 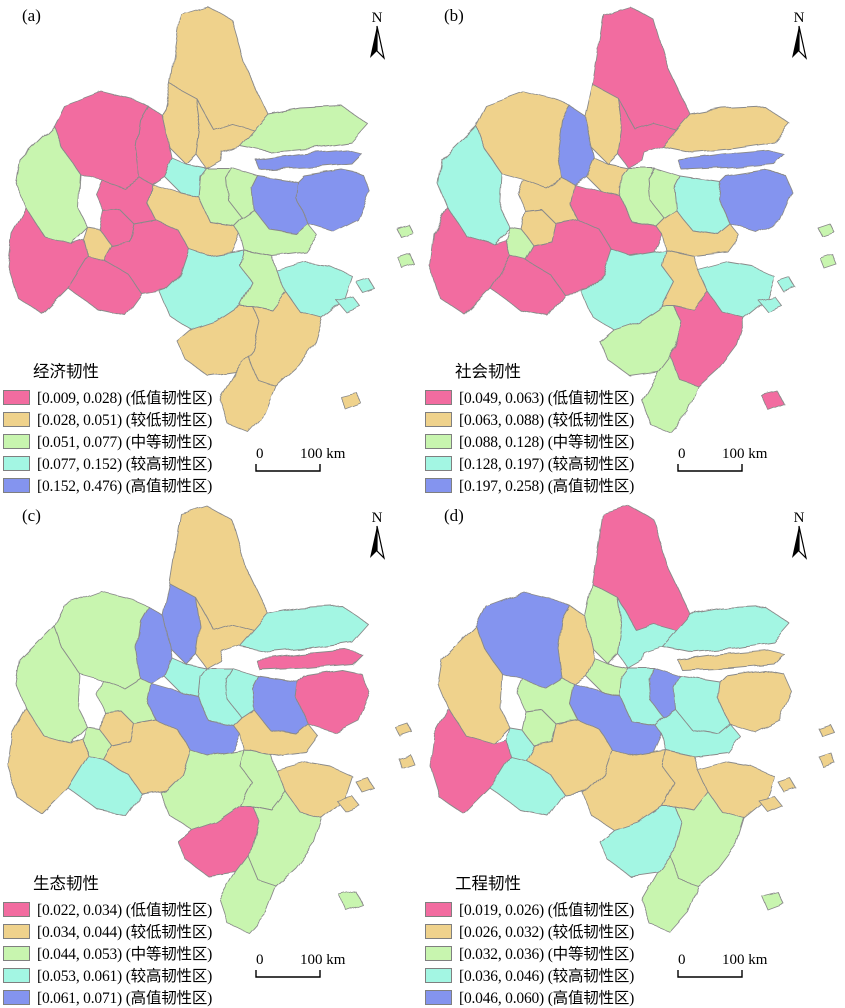 I want to click on legend-item: [0.053, 0.061) (较高韧性区), so click(x=133, y=975).